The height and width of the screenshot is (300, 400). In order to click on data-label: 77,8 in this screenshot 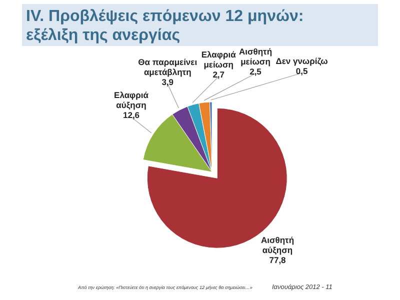, I will do `click(277, 260)`.